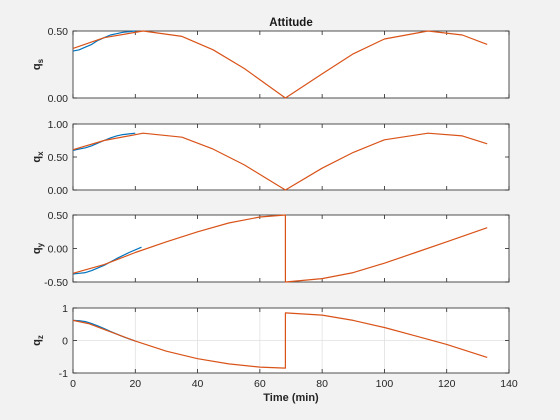  I want to click on x-tick-label: 80, so click(322, 384).